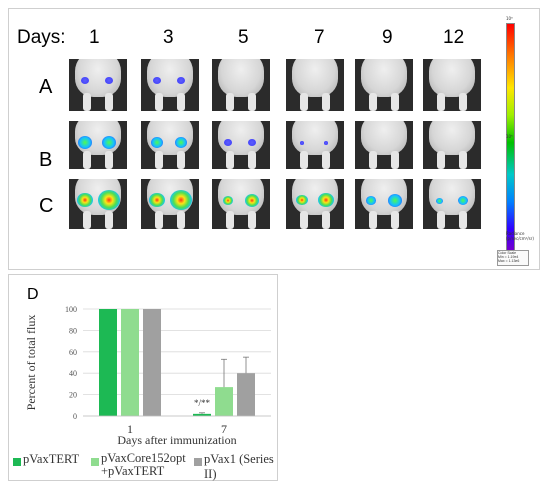 This screenshot has width=550, height=488. Describe the element at coordinates (387, 37) in the screenshot. I see `day-header: 9` at that location.